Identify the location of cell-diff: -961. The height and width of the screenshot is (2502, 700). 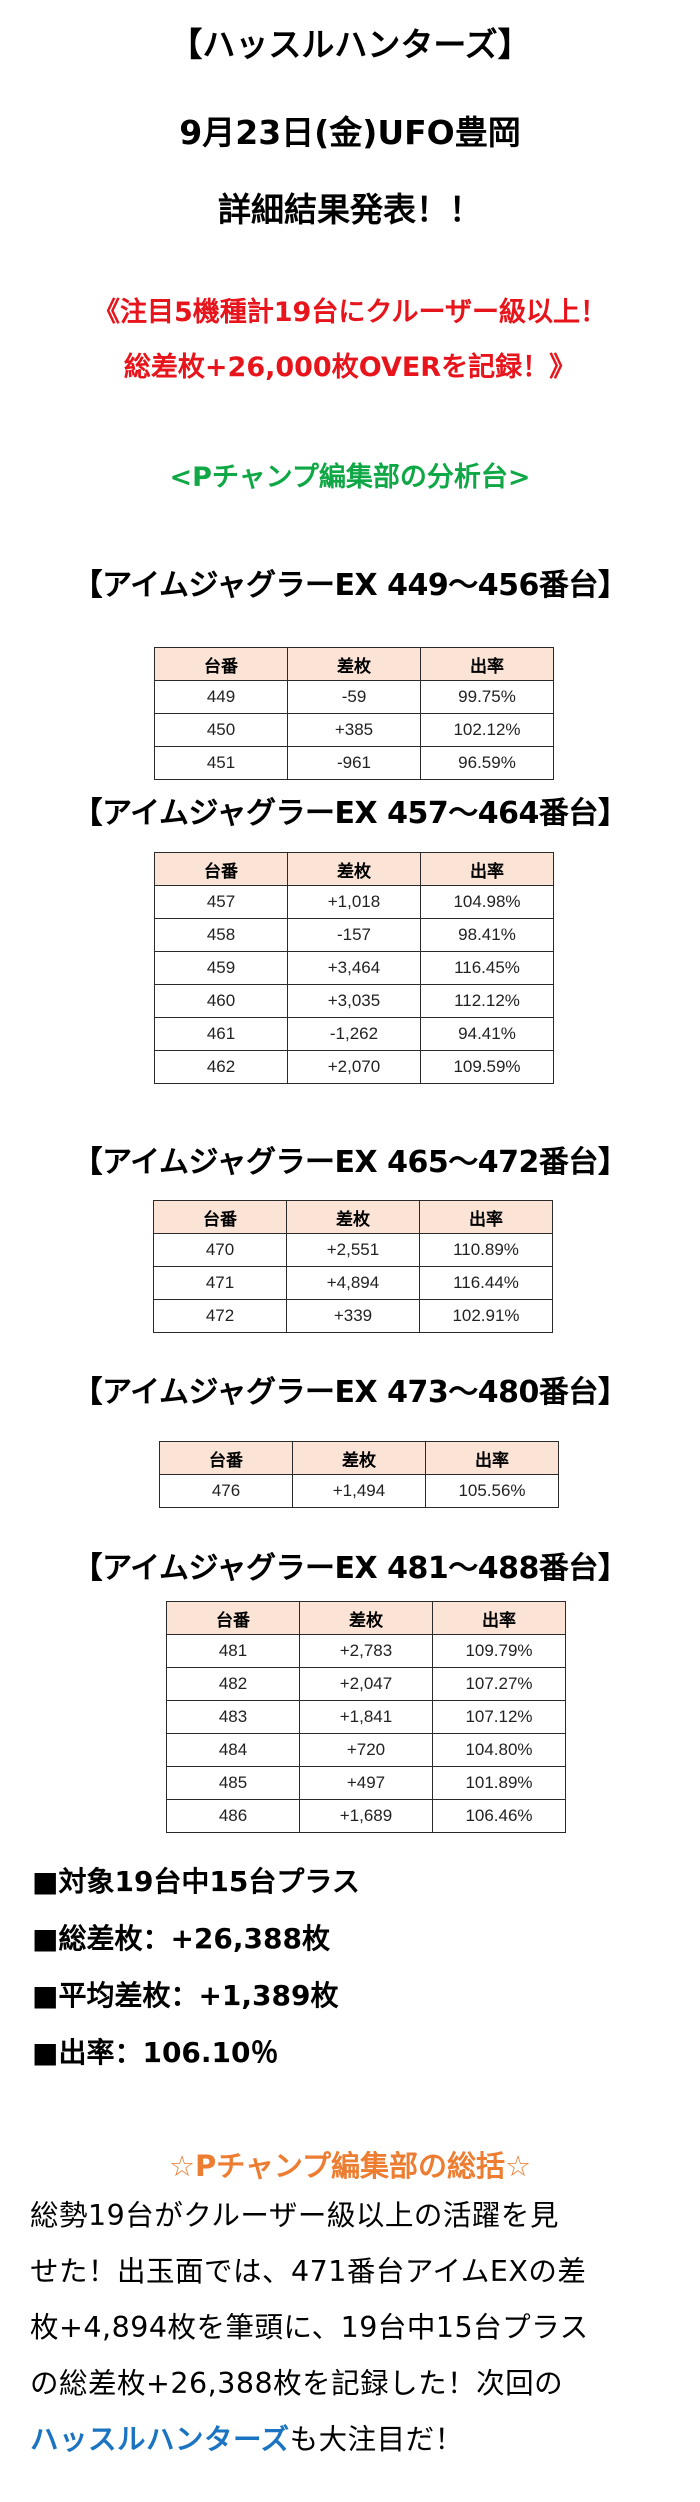
(354, 763).